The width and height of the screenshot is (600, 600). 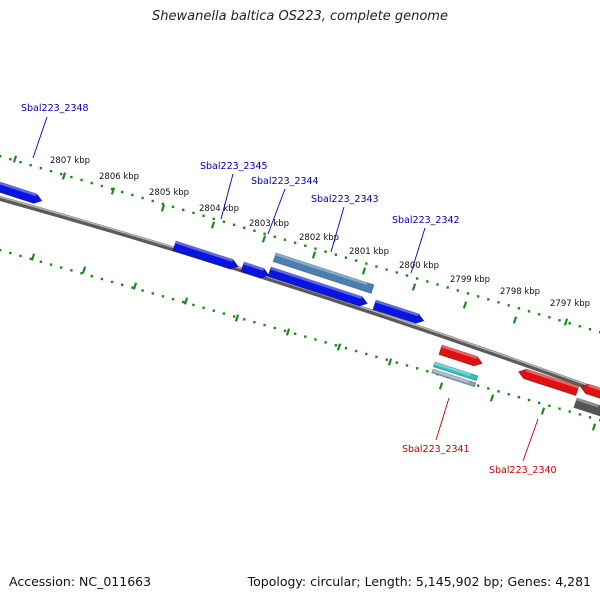 I want to click on gene-2345-shine, so click(x=204, y=251).